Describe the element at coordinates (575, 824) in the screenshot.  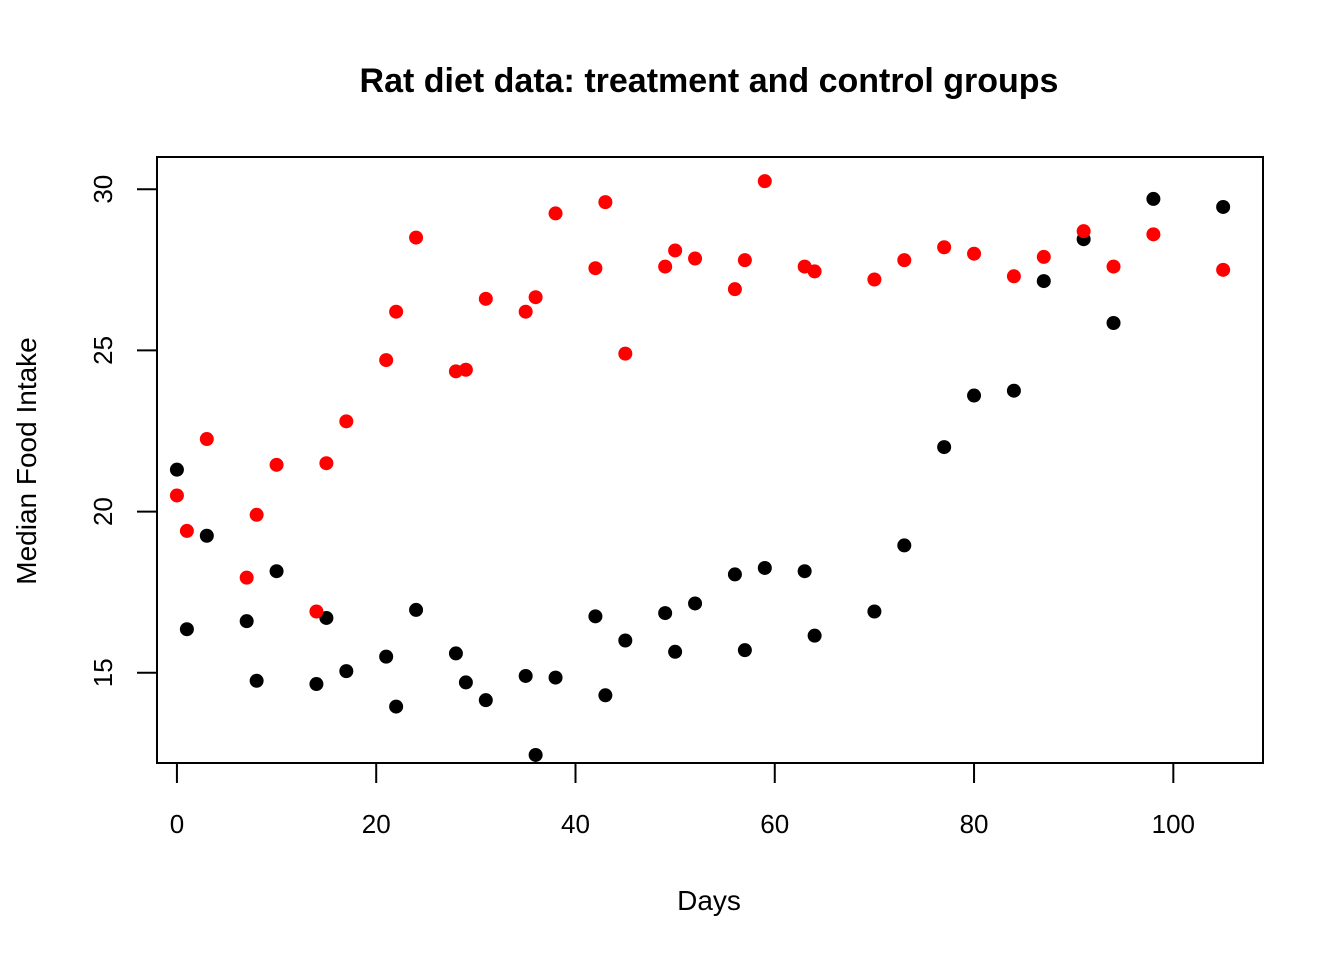
I see `x-tick-label: 40` at that location.